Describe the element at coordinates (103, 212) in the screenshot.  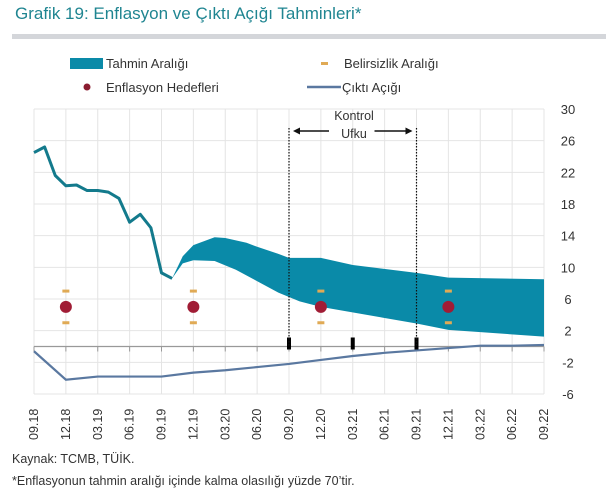
I see `inflation-line` at that location.